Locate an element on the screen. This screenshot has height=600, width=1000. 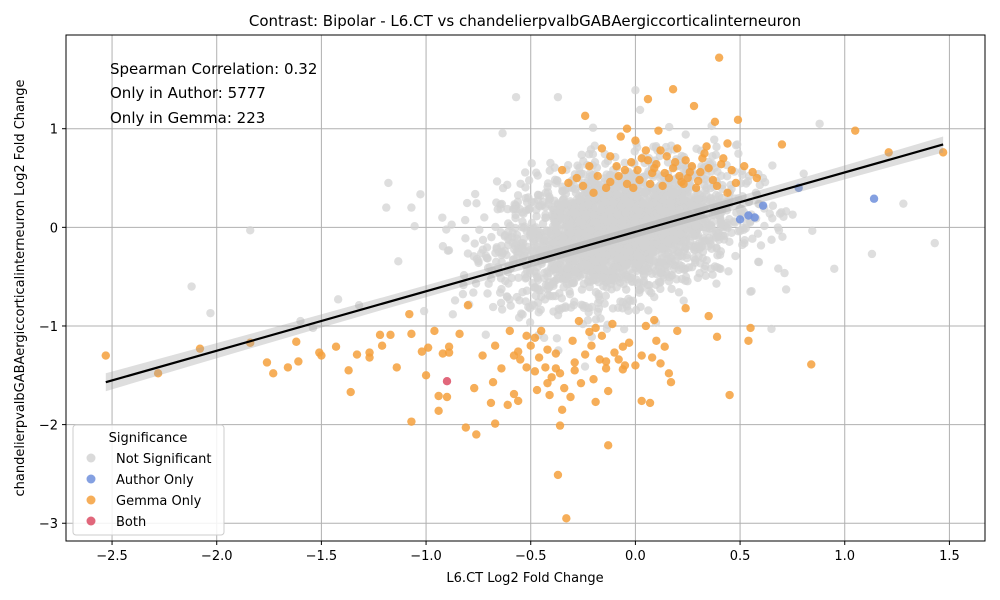
x-tick-label: 1.5 is located at coordinates (949, 556).